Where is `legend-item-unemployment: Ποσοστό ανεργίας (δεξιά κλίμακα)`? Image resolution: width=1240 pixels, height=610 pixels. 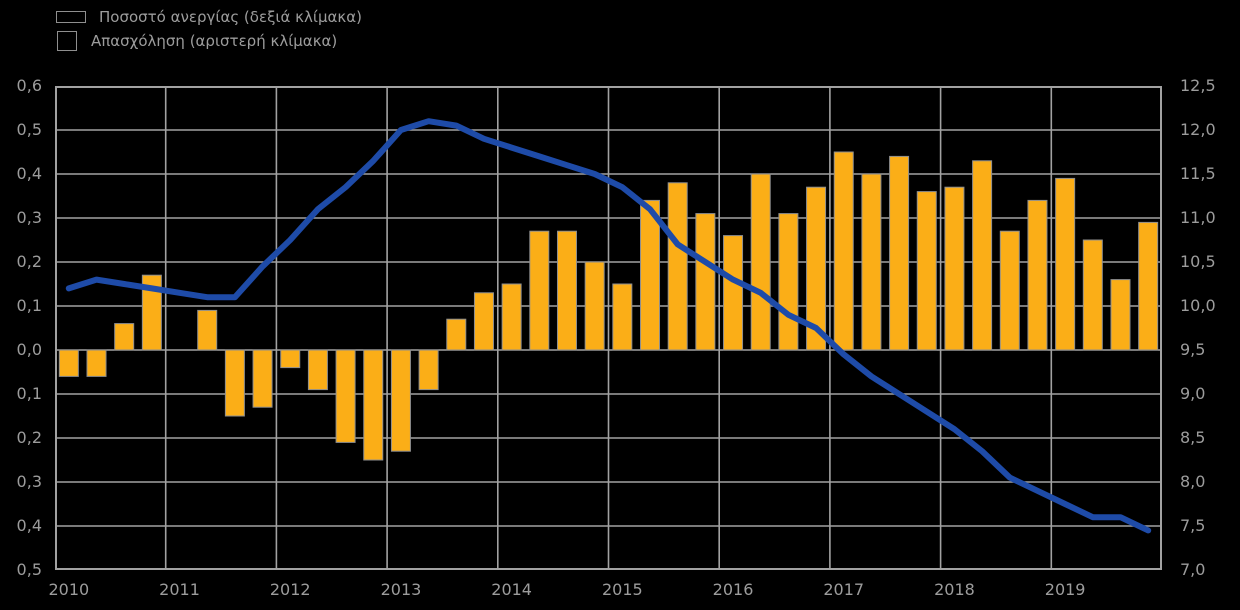
legend-item-unemployment: Ποσοστό ανεργίας (δεξιά κλίμακα) is located at coordinates (209, 17).